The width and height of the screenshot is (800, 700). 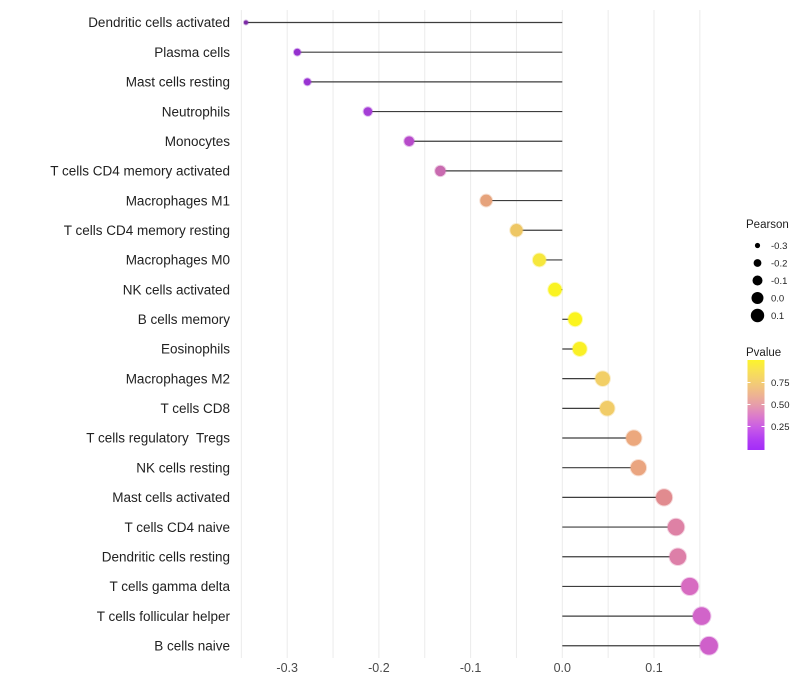 What do you see at coordinates (140, 171) in the screenshot?
I see `y-axis-label: T cells CD4 memory activated` at bounding box center [140, 171].